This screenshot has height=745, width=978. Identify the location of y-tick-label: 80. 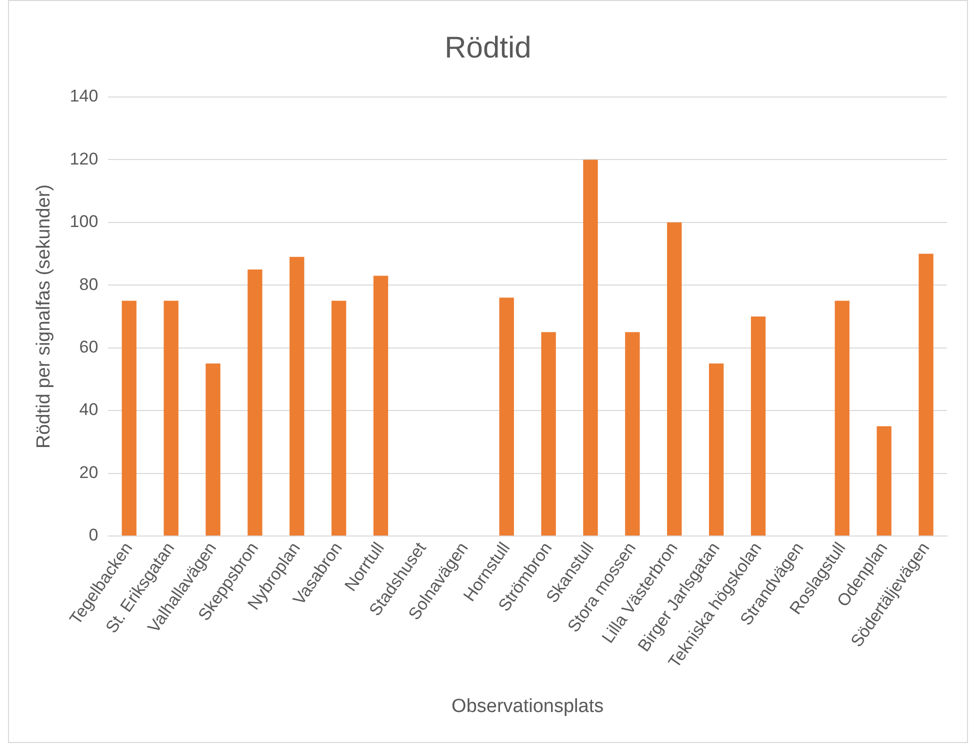
(88, 284).